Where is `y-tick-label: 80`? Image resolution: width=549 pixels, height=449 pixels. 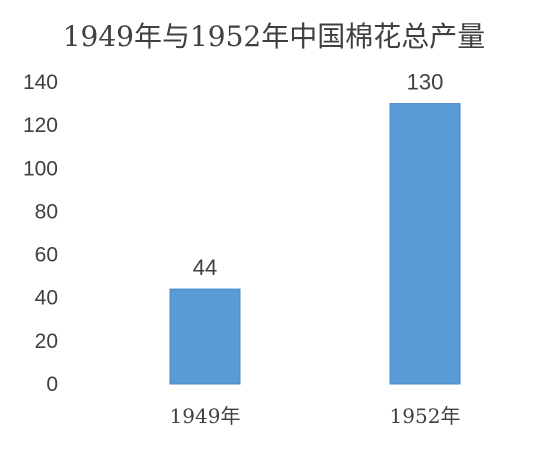
y-tick-label: 80 is located at coordinates (46, 211).